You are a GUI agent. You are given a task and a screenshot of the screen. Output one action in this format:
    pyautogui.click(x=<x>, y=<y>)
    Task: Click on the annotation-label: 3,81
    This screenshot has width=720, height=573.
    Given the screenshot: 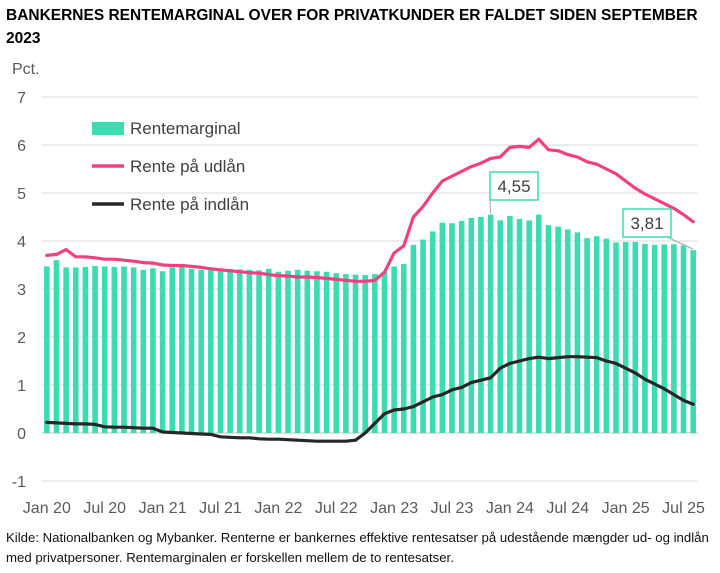 What is the action you would take?
    pyautogui.click(x=646, y=223)
    